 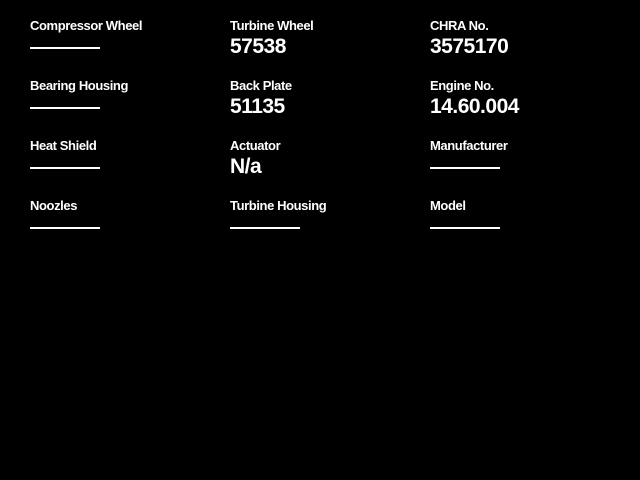 I want to click on field-label: Model, so click(x=448, y=205).